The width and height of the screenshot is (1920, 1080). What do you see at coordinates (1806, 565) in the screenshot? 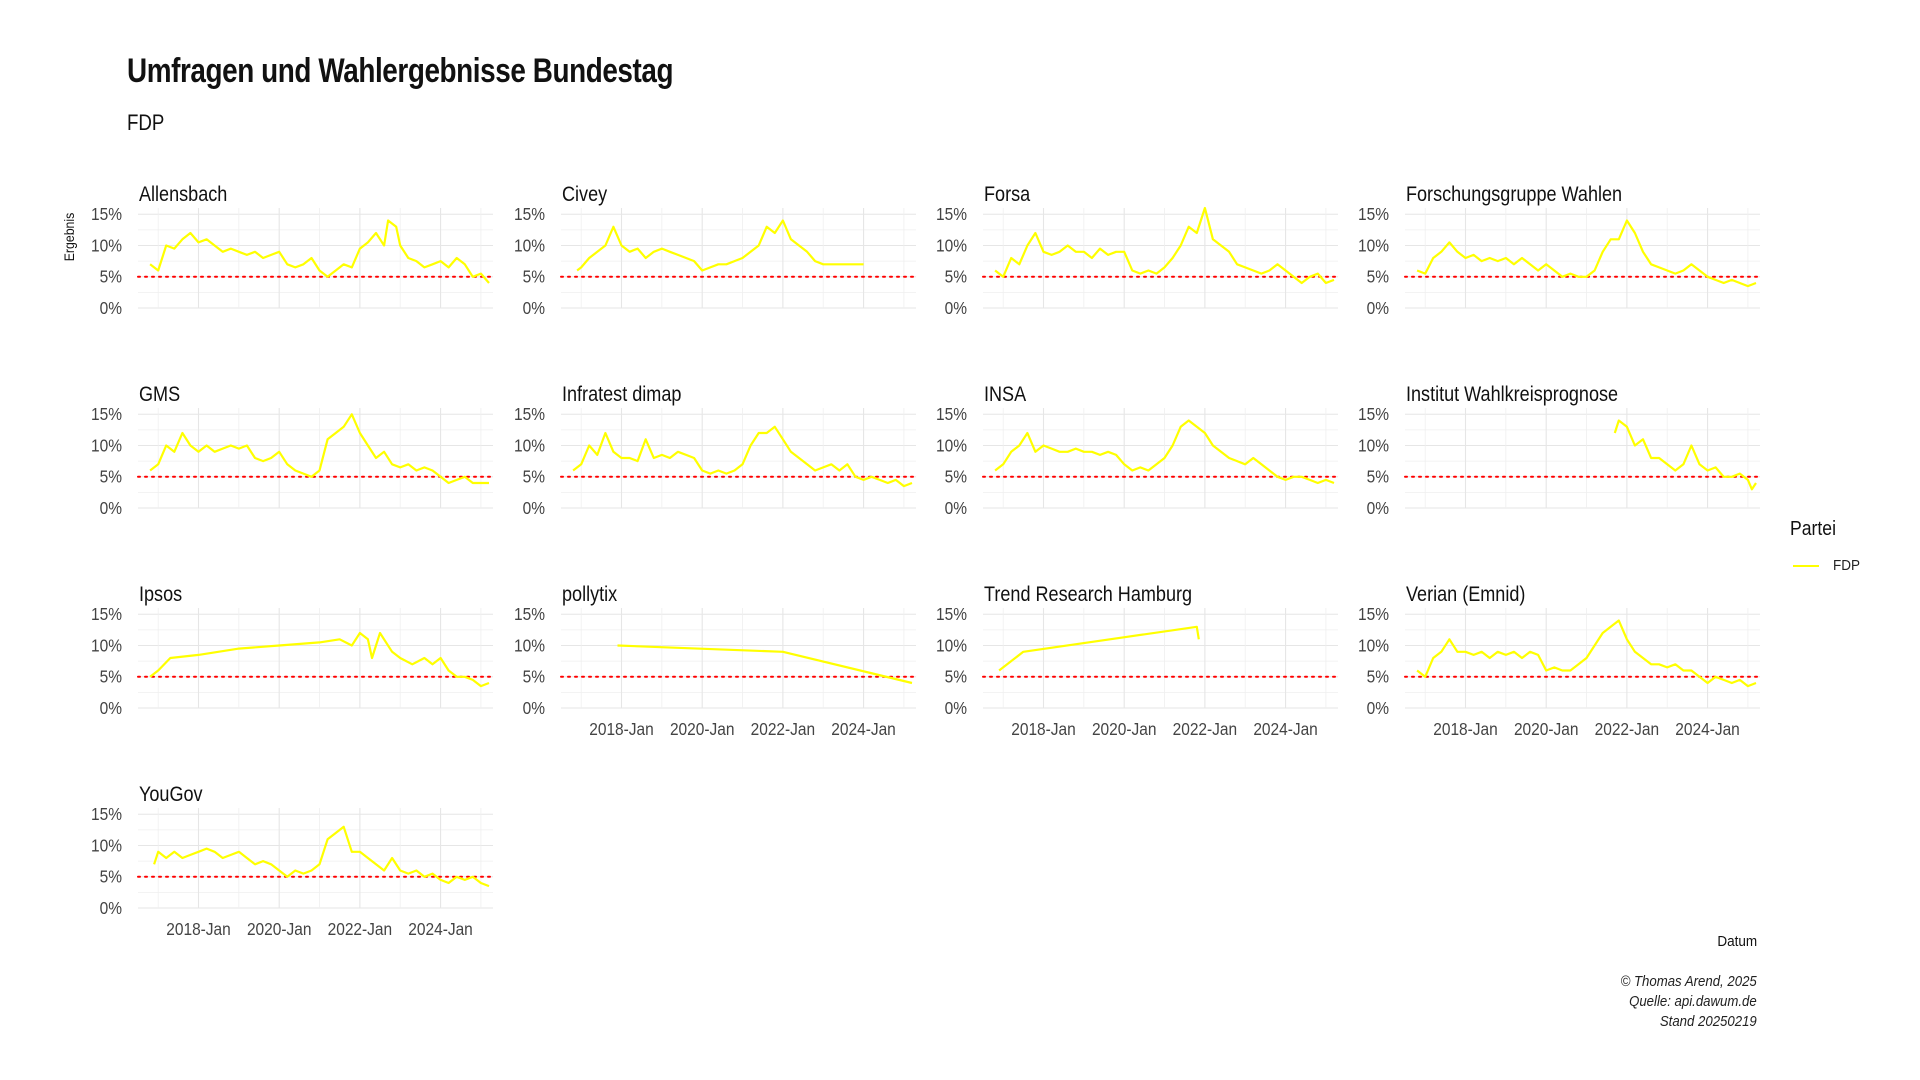
I see `legend-line-swatch` at bounding box center [1806, 565].